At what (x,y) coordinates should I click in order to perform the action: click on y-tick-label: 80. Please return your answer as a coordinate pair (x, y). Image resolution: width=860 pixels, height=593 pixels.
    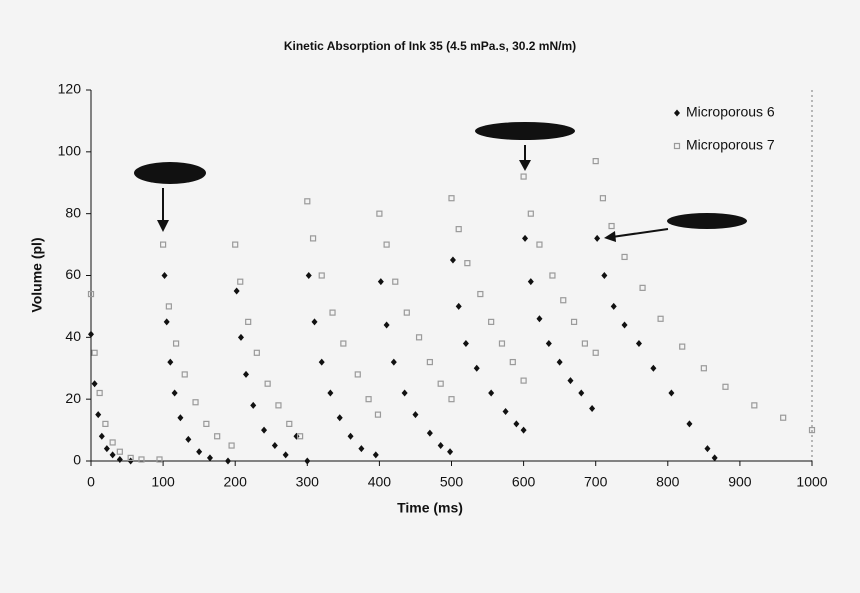
    Looking at the image, I should click on (73, 212).